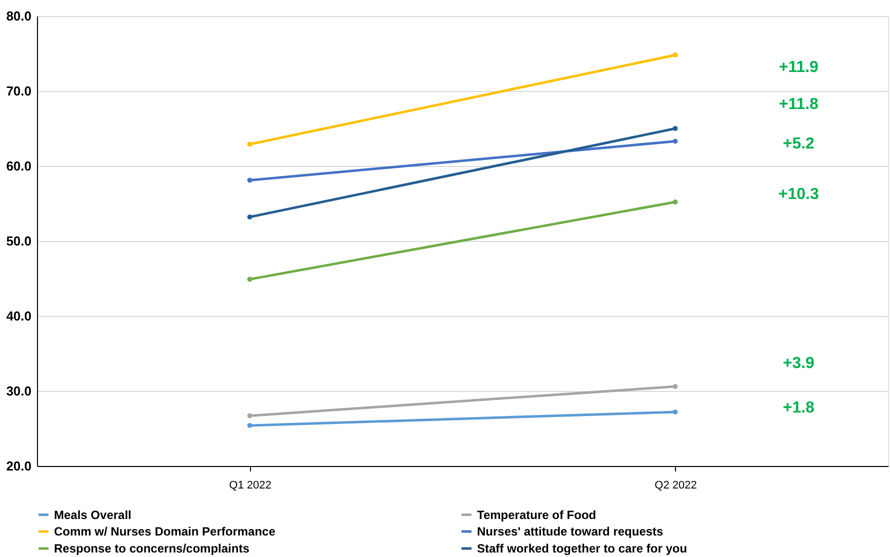 The height and width of the screenshot is (557, 890). Describe the element at coordinates (152, 549) in the screenshot. I see `legend-label: Response to concerns/complaints` at that location.